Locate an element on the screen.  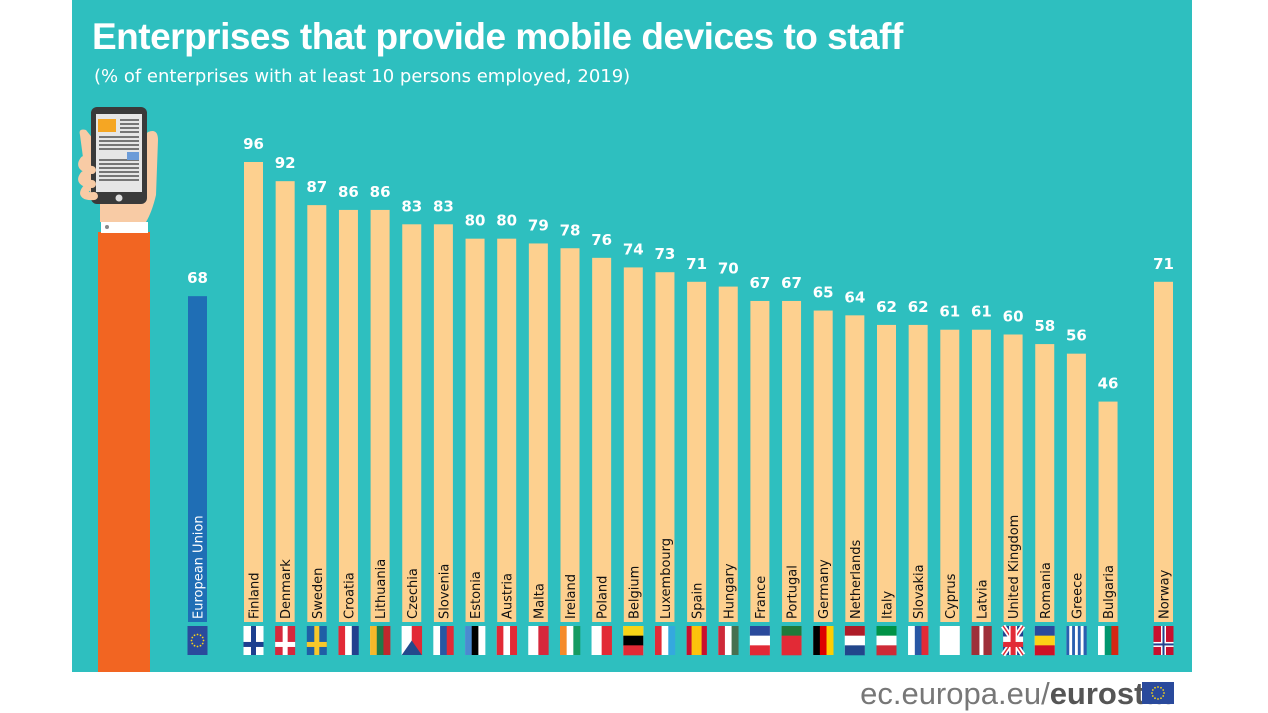
bar-european-union is located at coordinates (197, 459).